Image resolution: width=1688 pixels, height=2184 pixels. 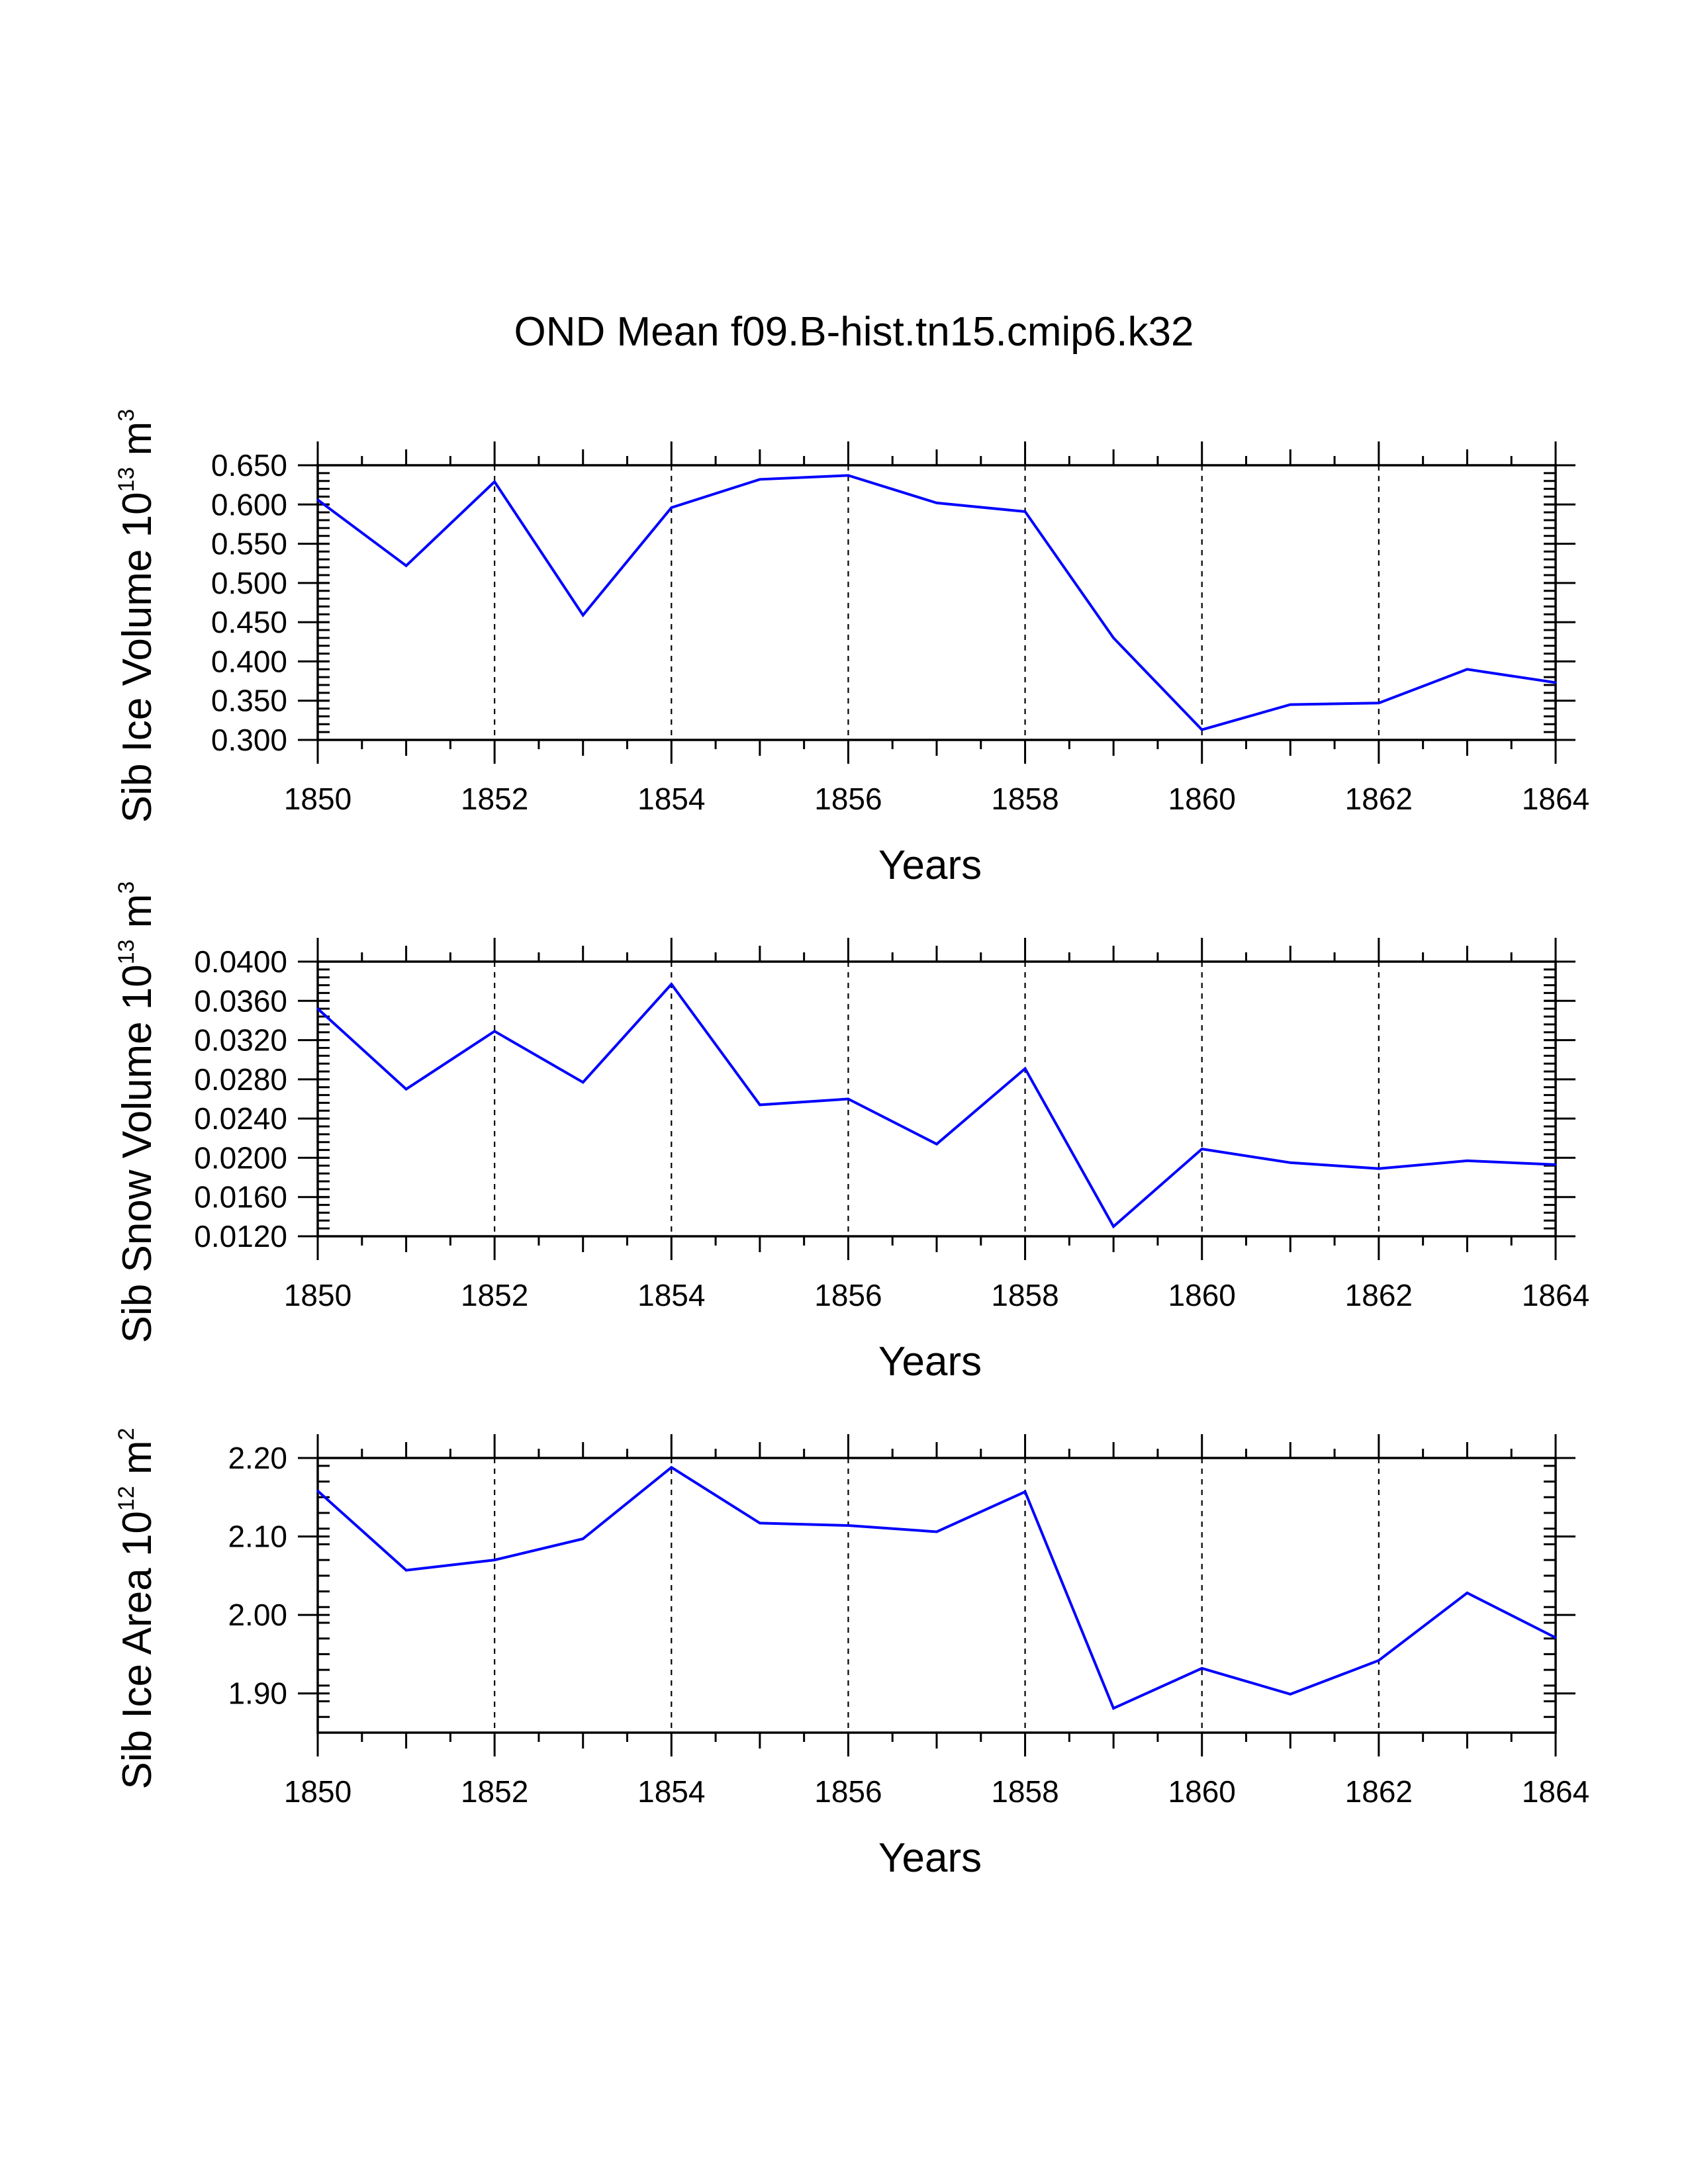 I want to click on y-axis-title: Sib Ice Area 1012 m2, so click(x=137, y=1608).